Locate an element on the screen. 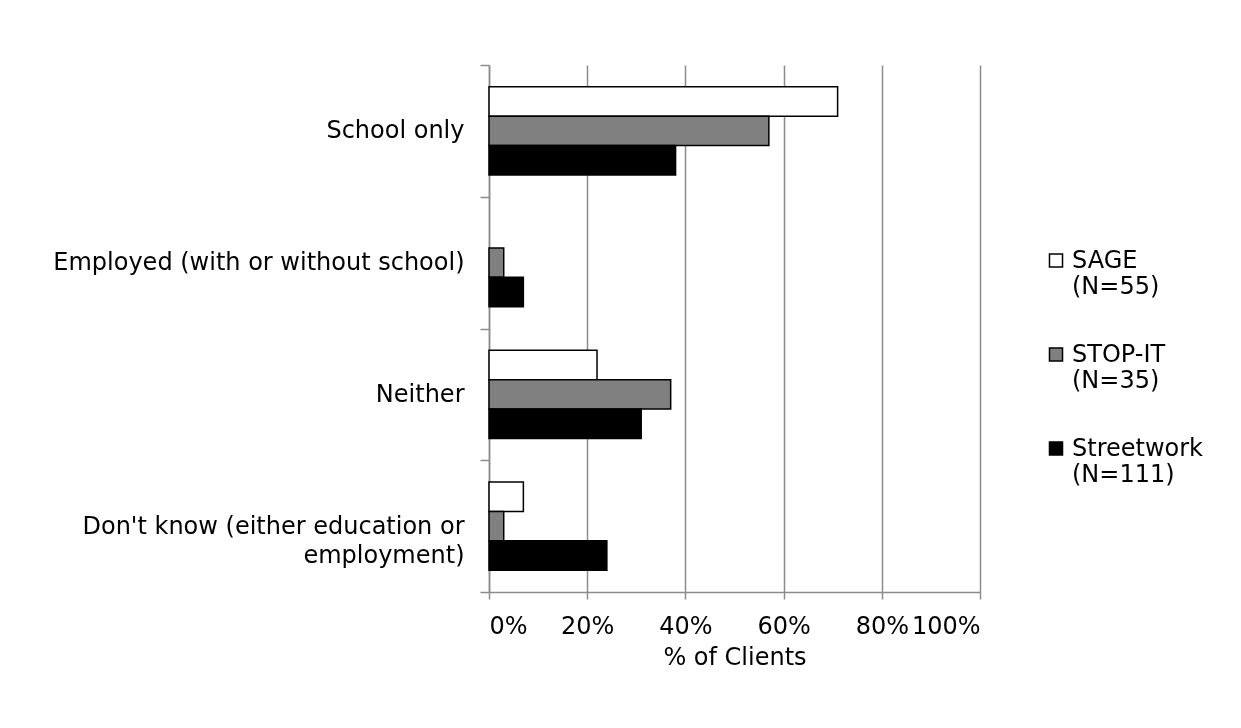  legend-label: Streetwork (N=111) is located at coordinates (1138, 461).